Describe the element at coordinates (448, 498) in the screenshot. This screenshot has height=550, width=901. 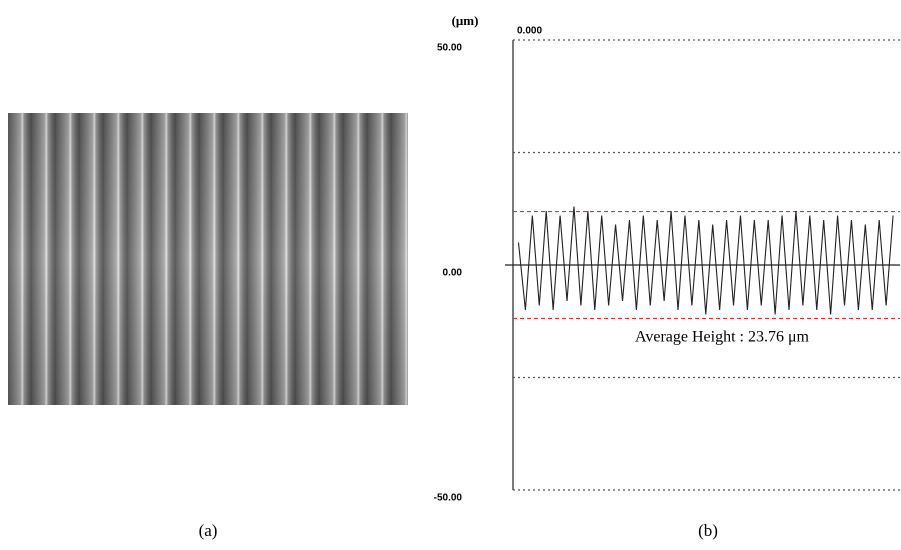
I see `y-tick-label: -50.00` at that location.